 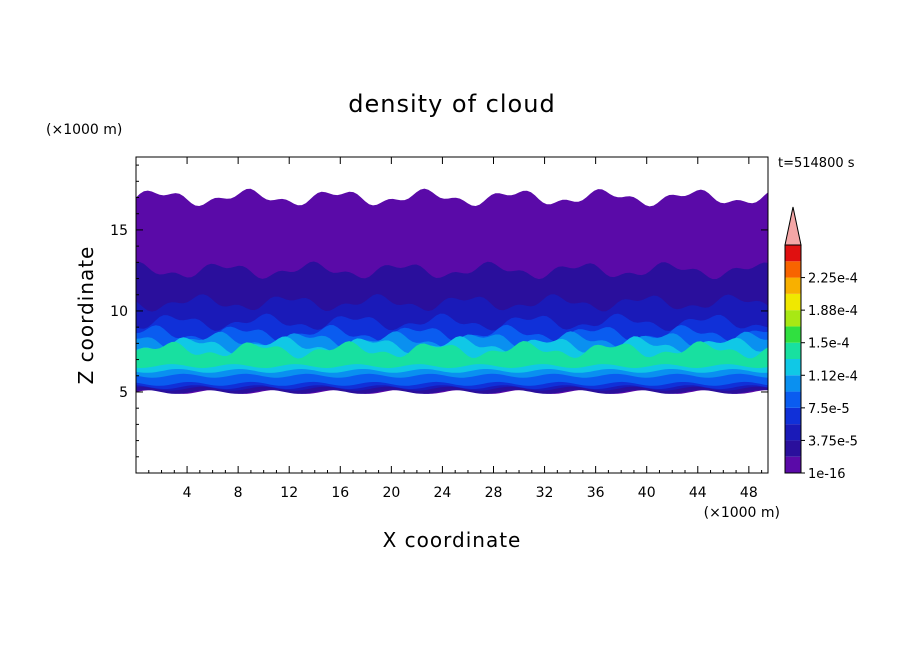 I want to click on x-axis-title: X coordinate, so click(x=452, y=540).